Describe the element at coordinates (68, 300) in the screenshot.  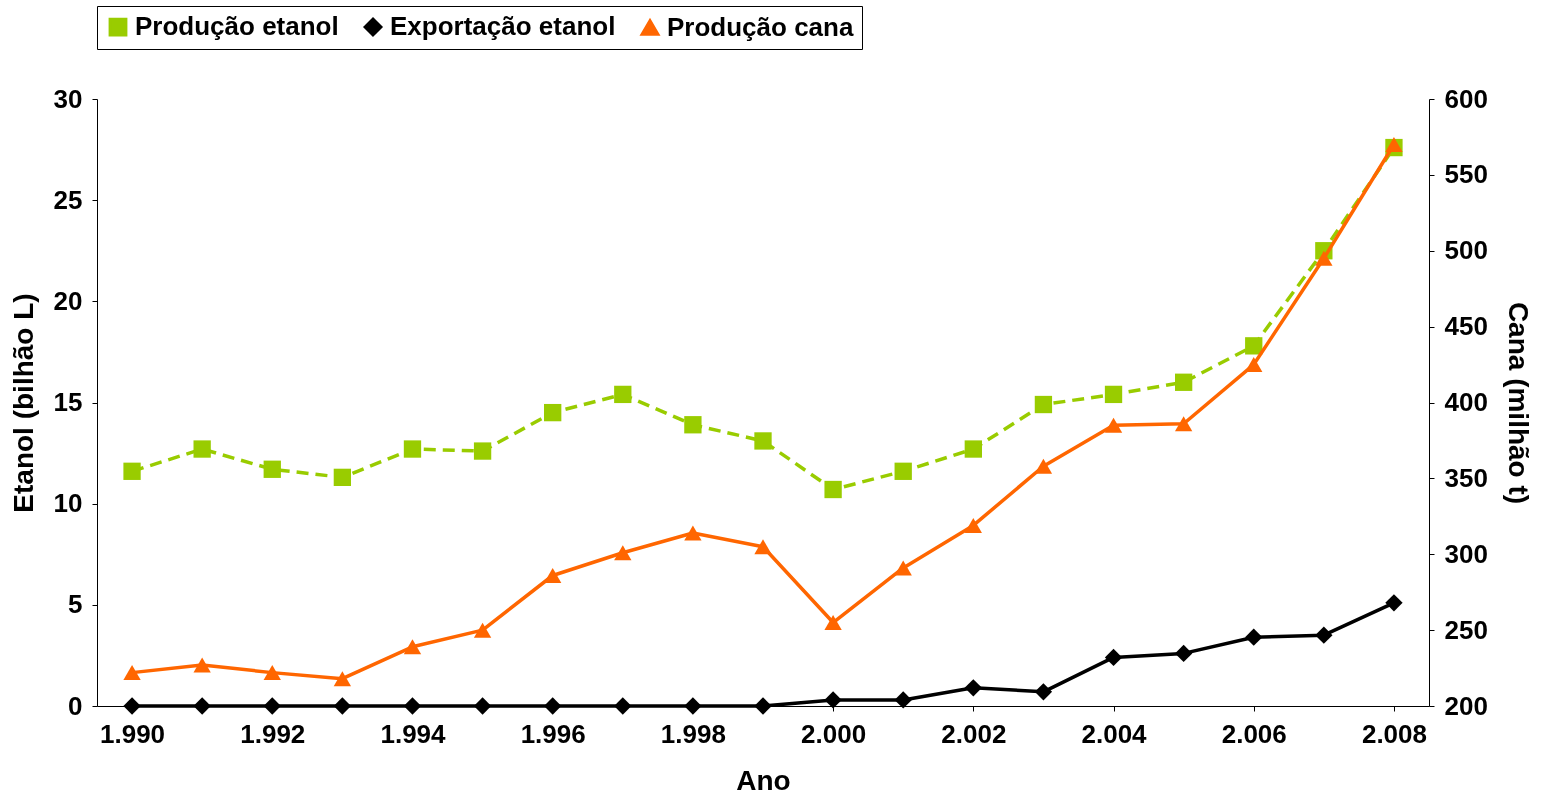
I see `y-tick-label: 20` at that location.